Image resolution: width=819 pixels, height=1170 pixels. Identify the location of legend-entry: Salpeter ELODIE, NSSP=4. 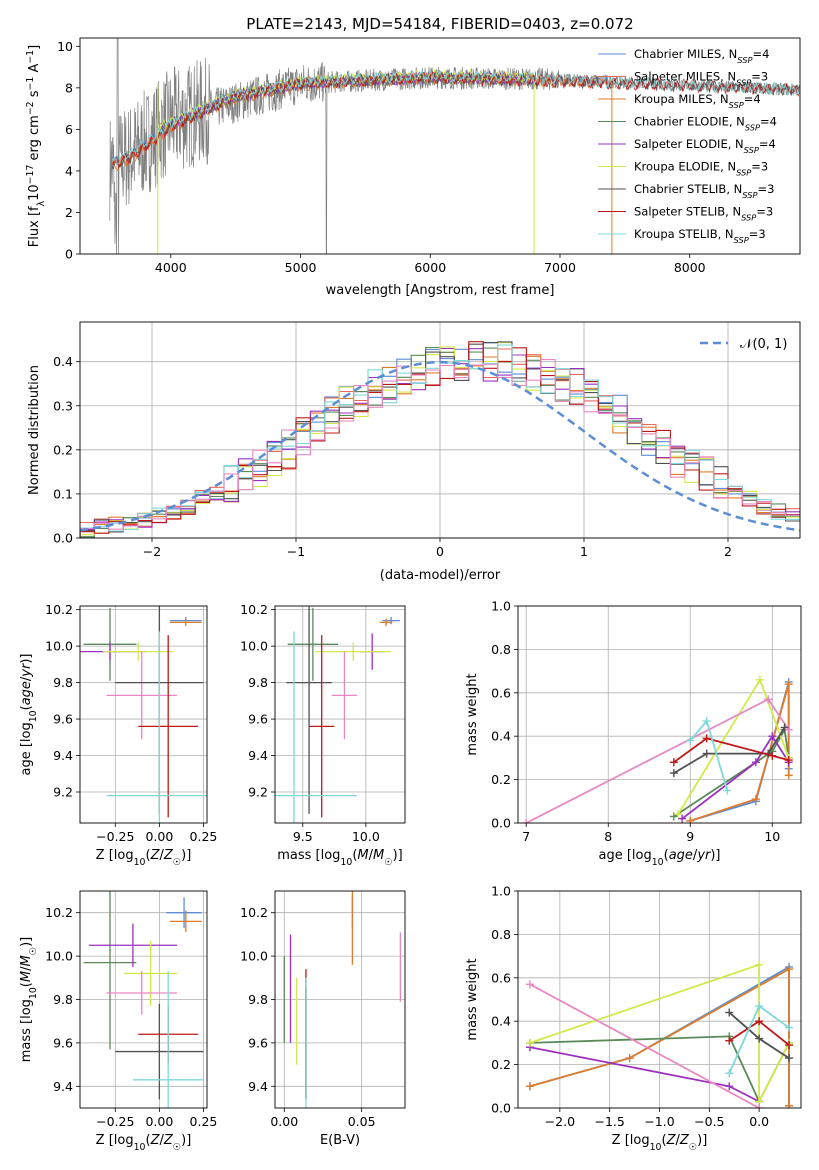
(705, 146).